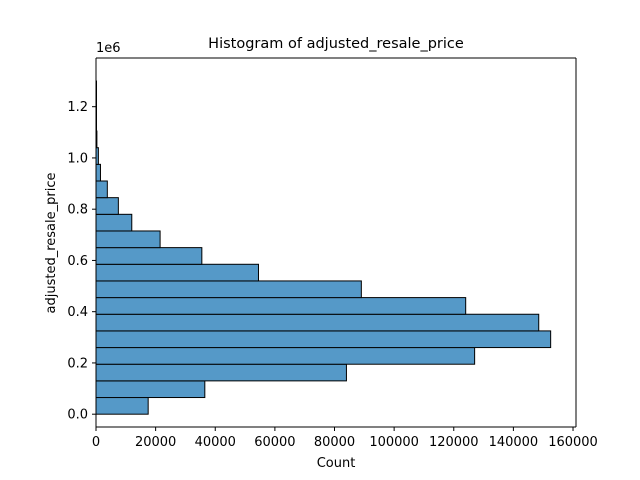 The width and height of the screenshot is (640, 480). What do you see at coordinates (394, 442) in the screenshot?
I see `x-tick-label: 100000` at bounding box center [394, 442].